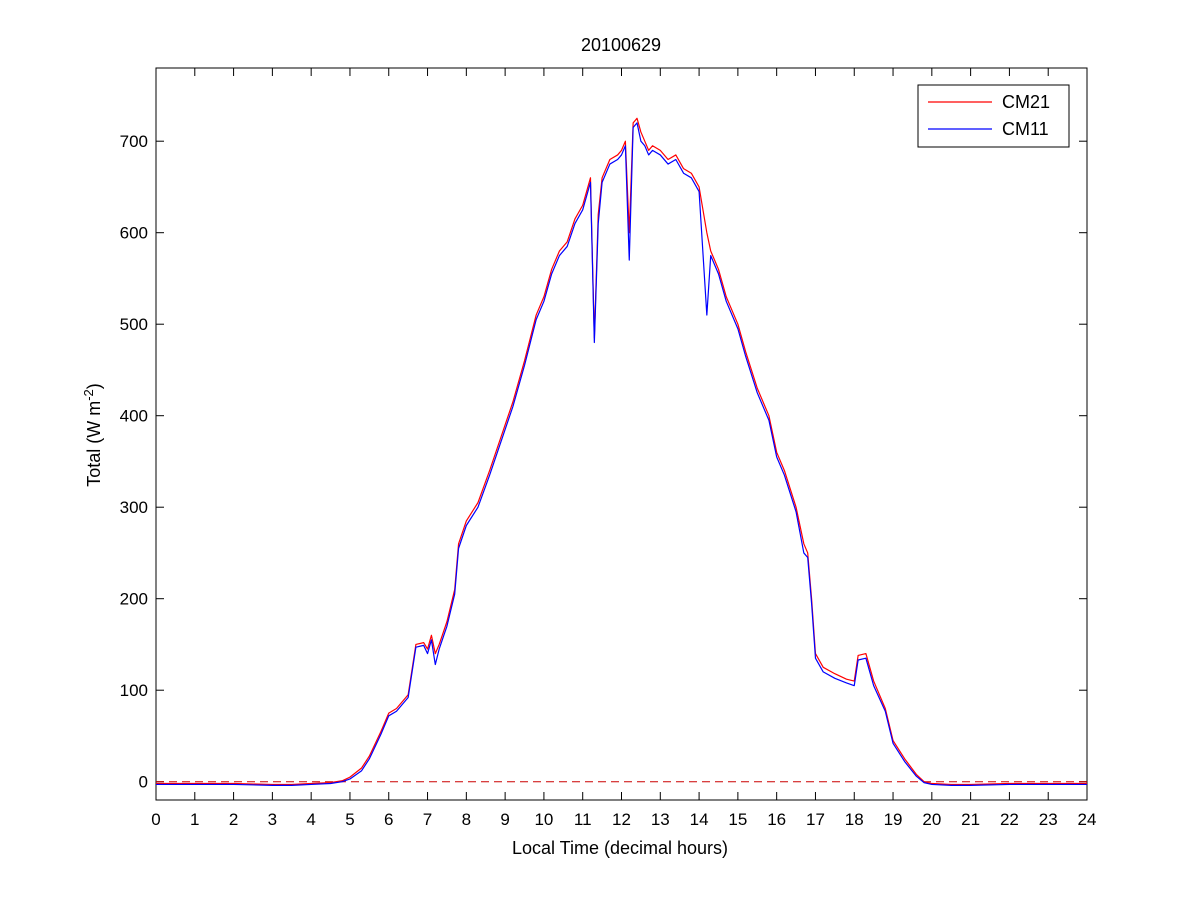 This screenshot has width=1201, height=900. What do you see at coordinates (134, 324) in the screenshot?
I see `y-tick-label: 500` at bounding box center [134, 324].